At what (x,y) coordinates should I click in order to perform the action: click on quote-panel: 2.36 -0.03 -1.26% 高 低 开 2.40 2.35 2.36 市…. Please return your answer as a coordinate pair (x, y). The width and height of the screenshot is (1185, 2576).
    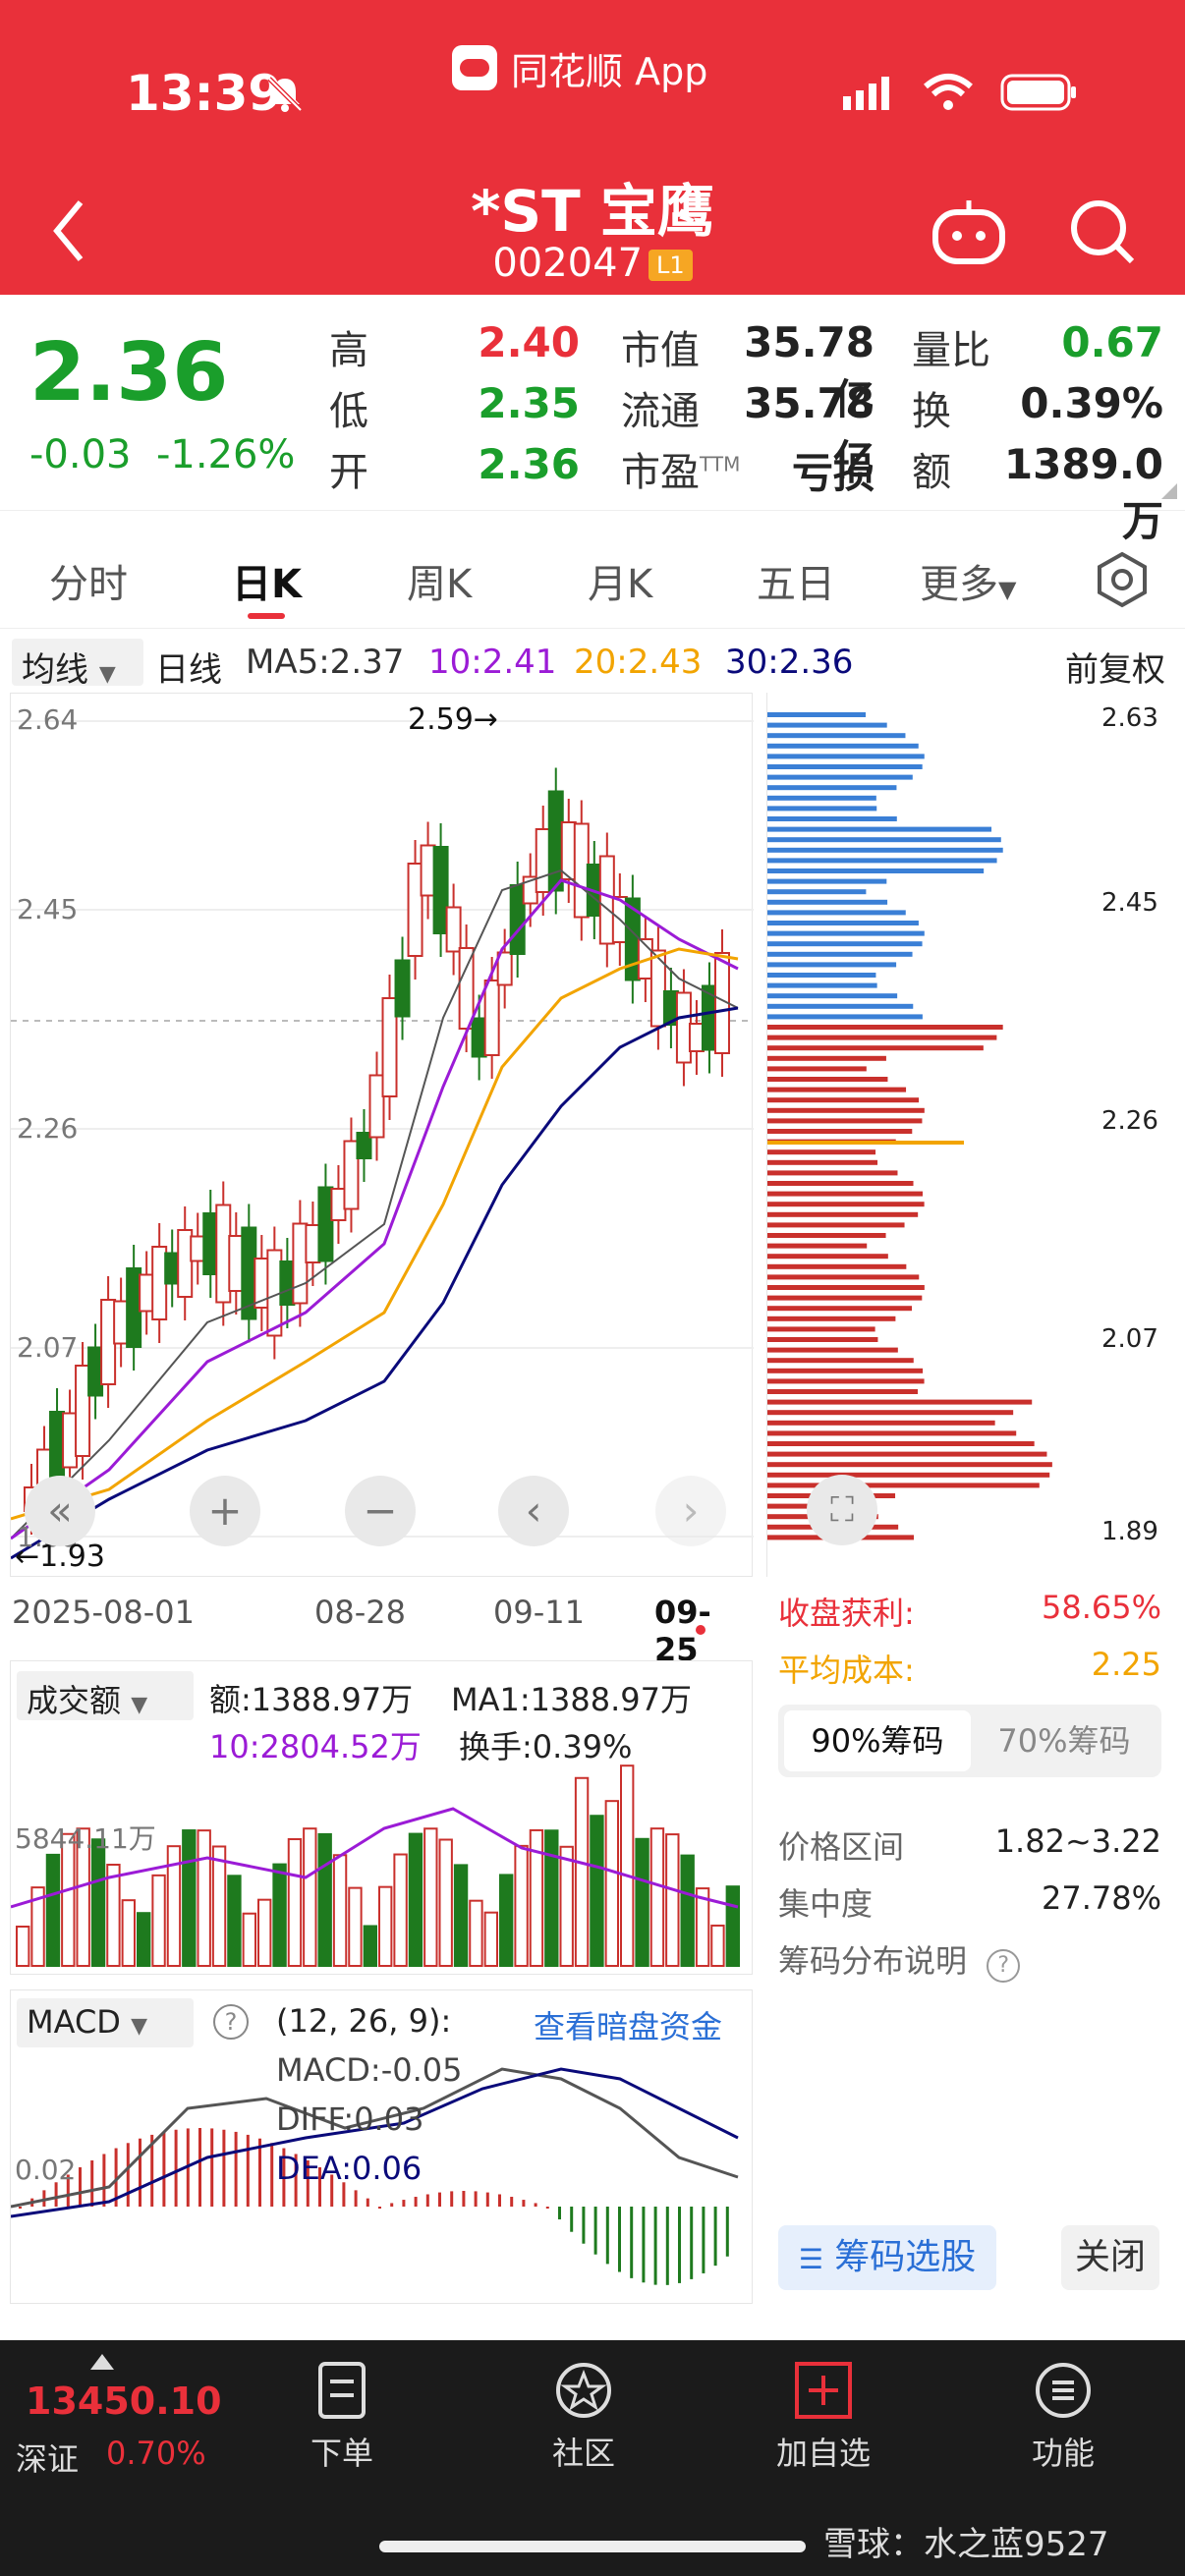
    Looking at the image, I should click on (592, 420).